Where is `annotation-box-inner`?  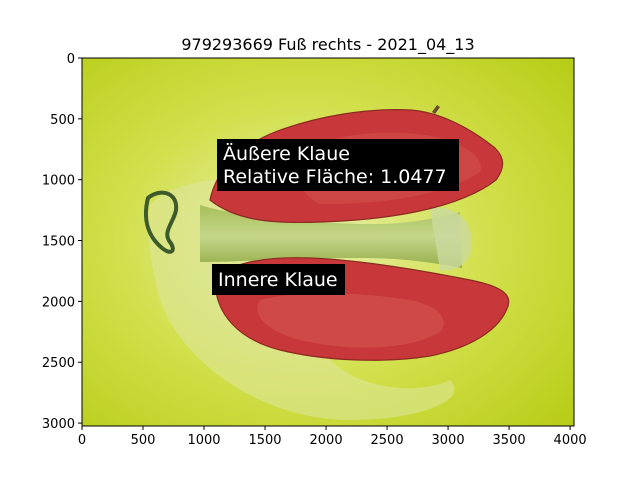 annotation-box-inner is located at coordinates (278, 279).